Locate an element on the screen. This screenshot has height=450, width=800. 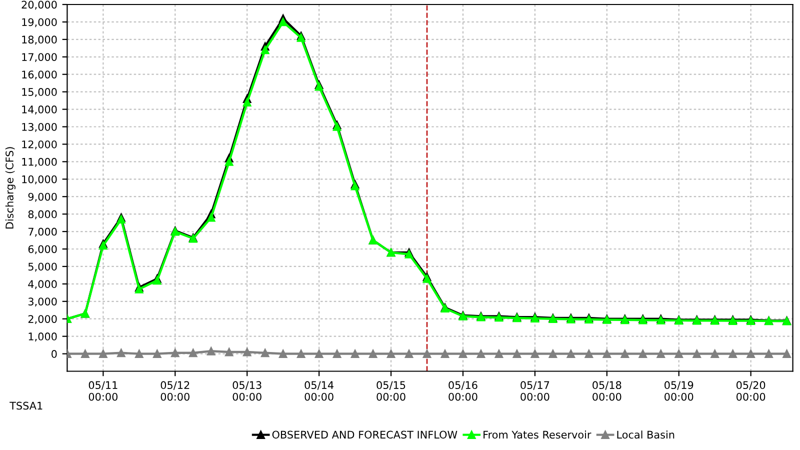
text: TSSA1 is located at coordinates (26, 406).